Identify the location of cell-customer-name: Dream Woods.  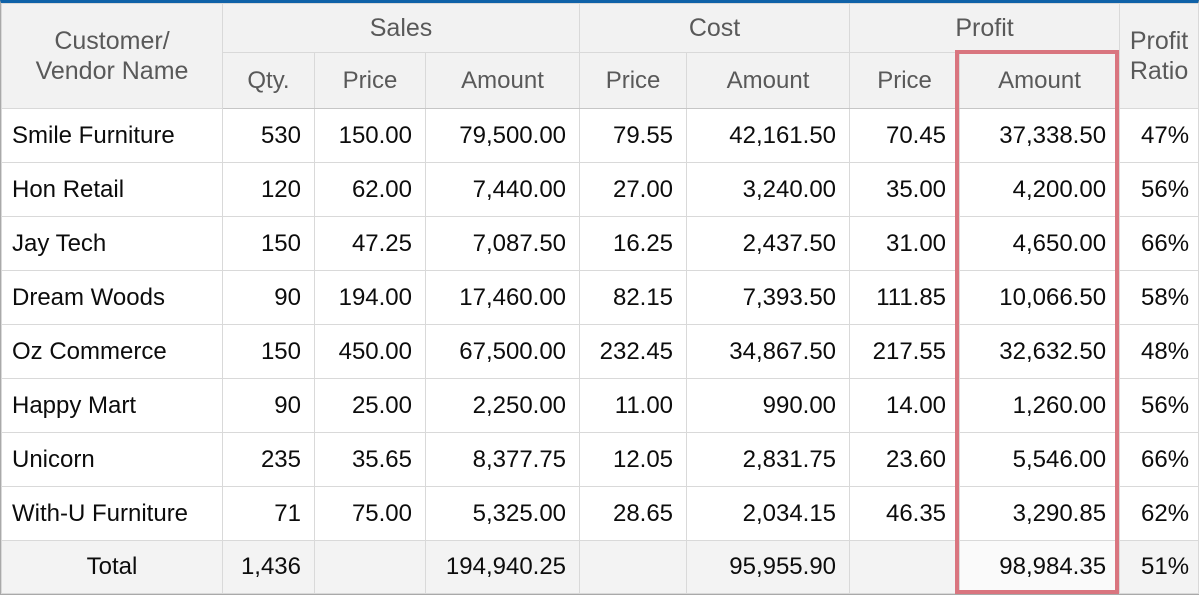
(112, 297).